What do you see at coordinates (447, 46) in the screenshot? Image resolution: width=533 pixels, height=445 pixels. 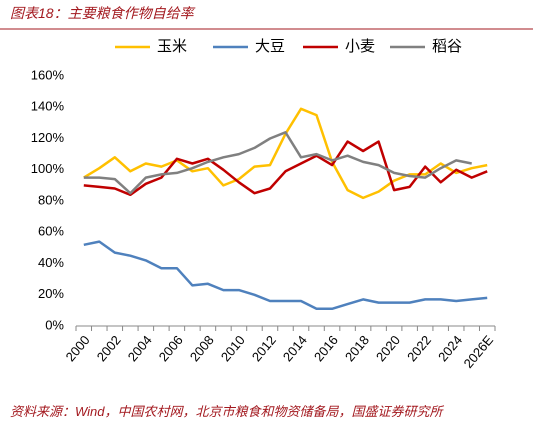 I see `legend-label: 稻谷` at bounding box center [447, 46].